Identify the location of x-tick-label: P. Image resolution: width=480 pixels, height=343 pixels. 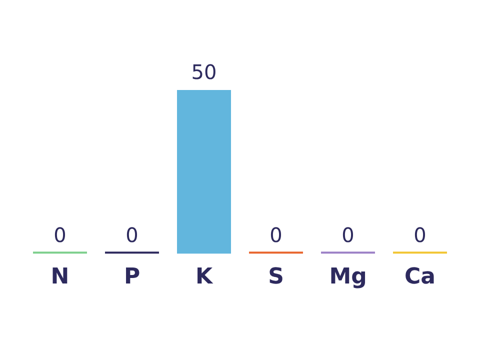
(132, 277).